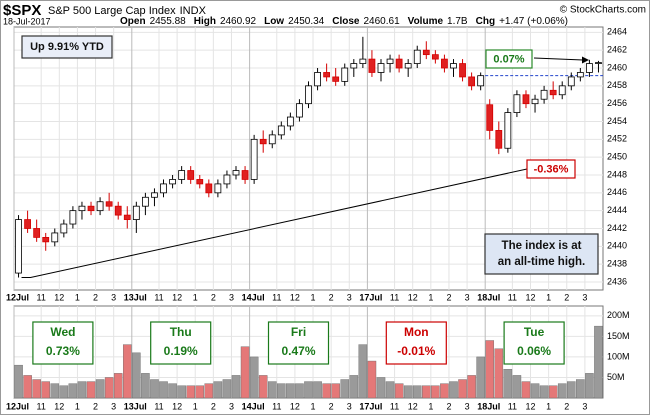  What do you see at coordinates (616, 377) in the screenshot?
I see `volume-tick-label: 50M` at bounding box center [616, 377].